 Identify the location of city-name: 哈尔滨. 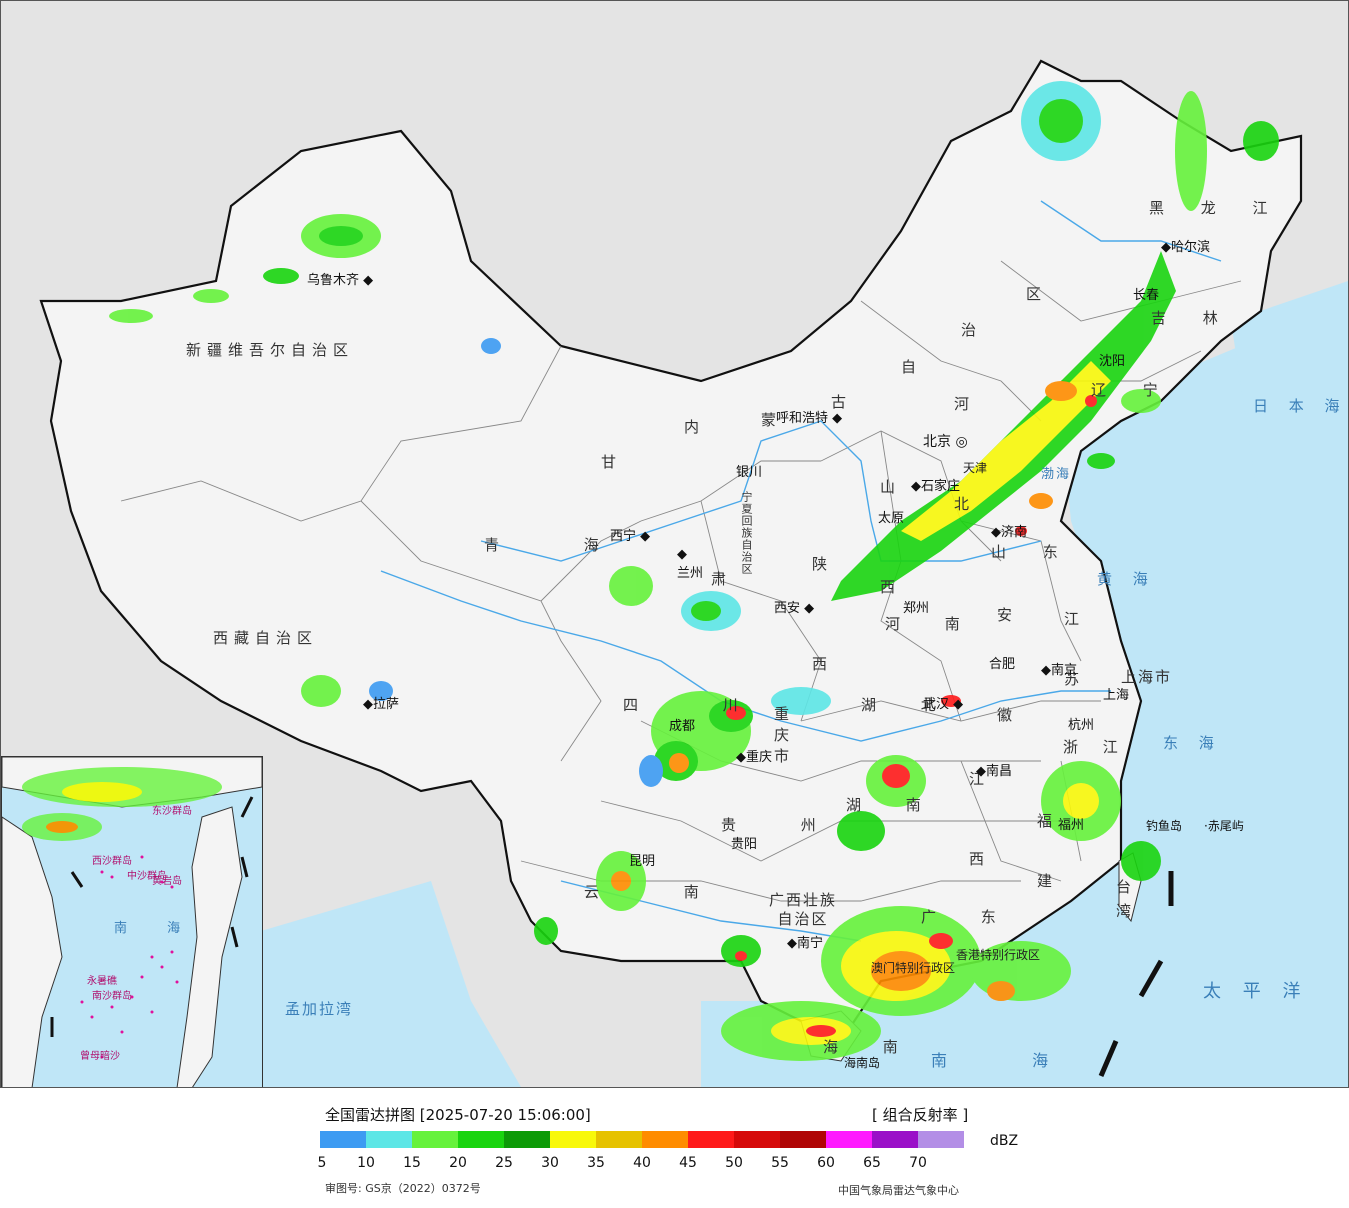
(1191, 247).